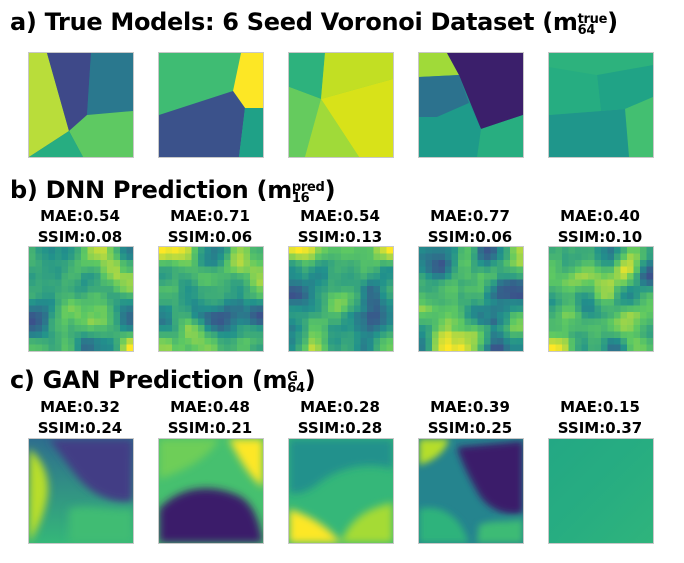 This screenshot has width=684, height=563. I want to click on row-c-title: c) GAN Prediction (m G 64), so click(163, 381).